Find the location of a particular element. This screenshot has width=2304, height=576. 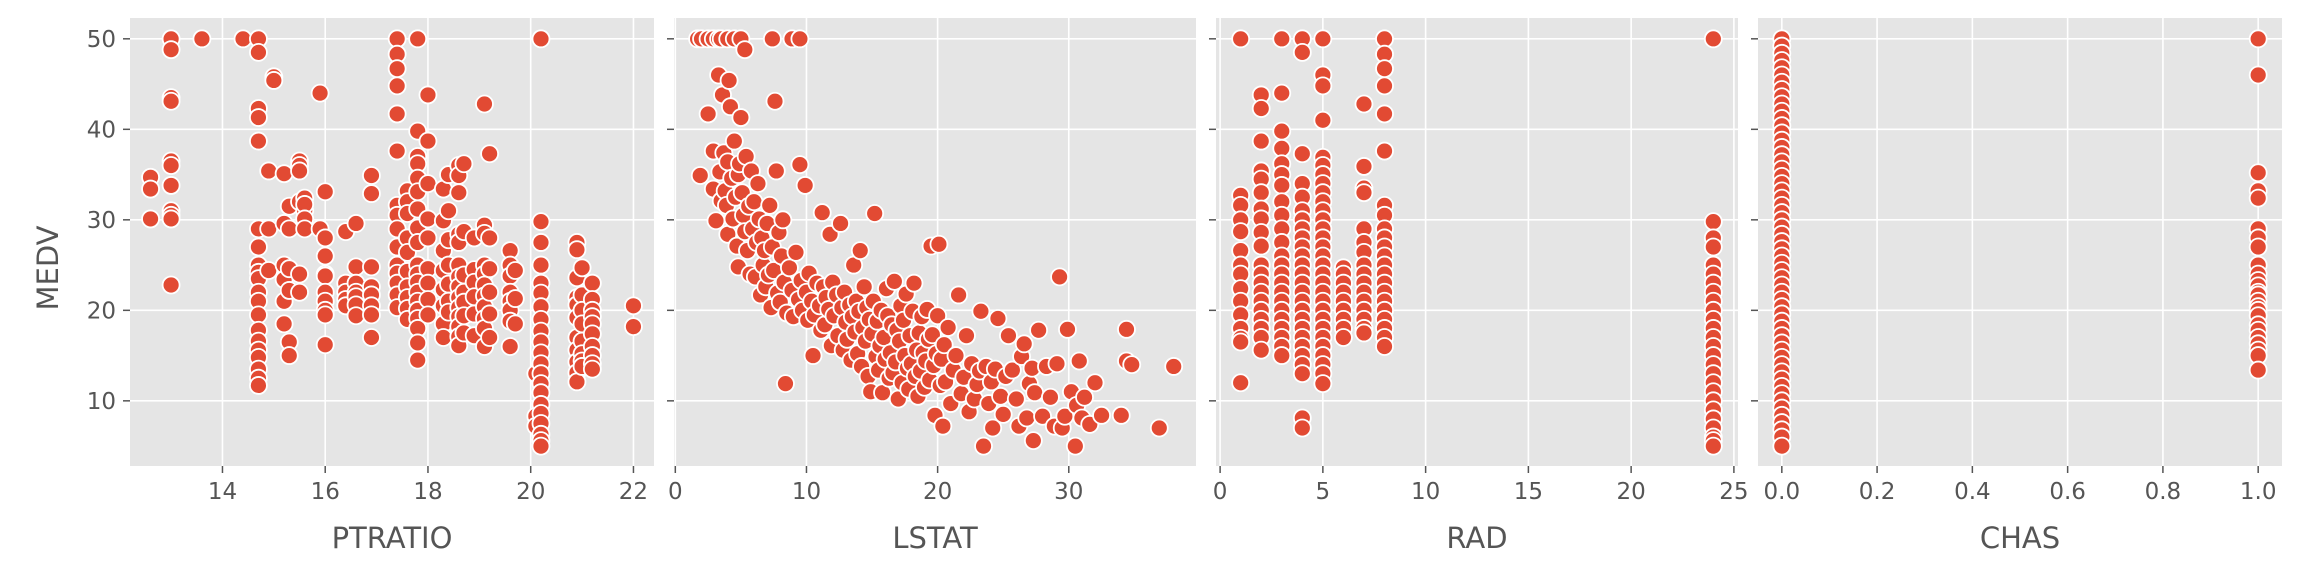

x-tick-label: 1.0 is located at coordinates (2258, 492).